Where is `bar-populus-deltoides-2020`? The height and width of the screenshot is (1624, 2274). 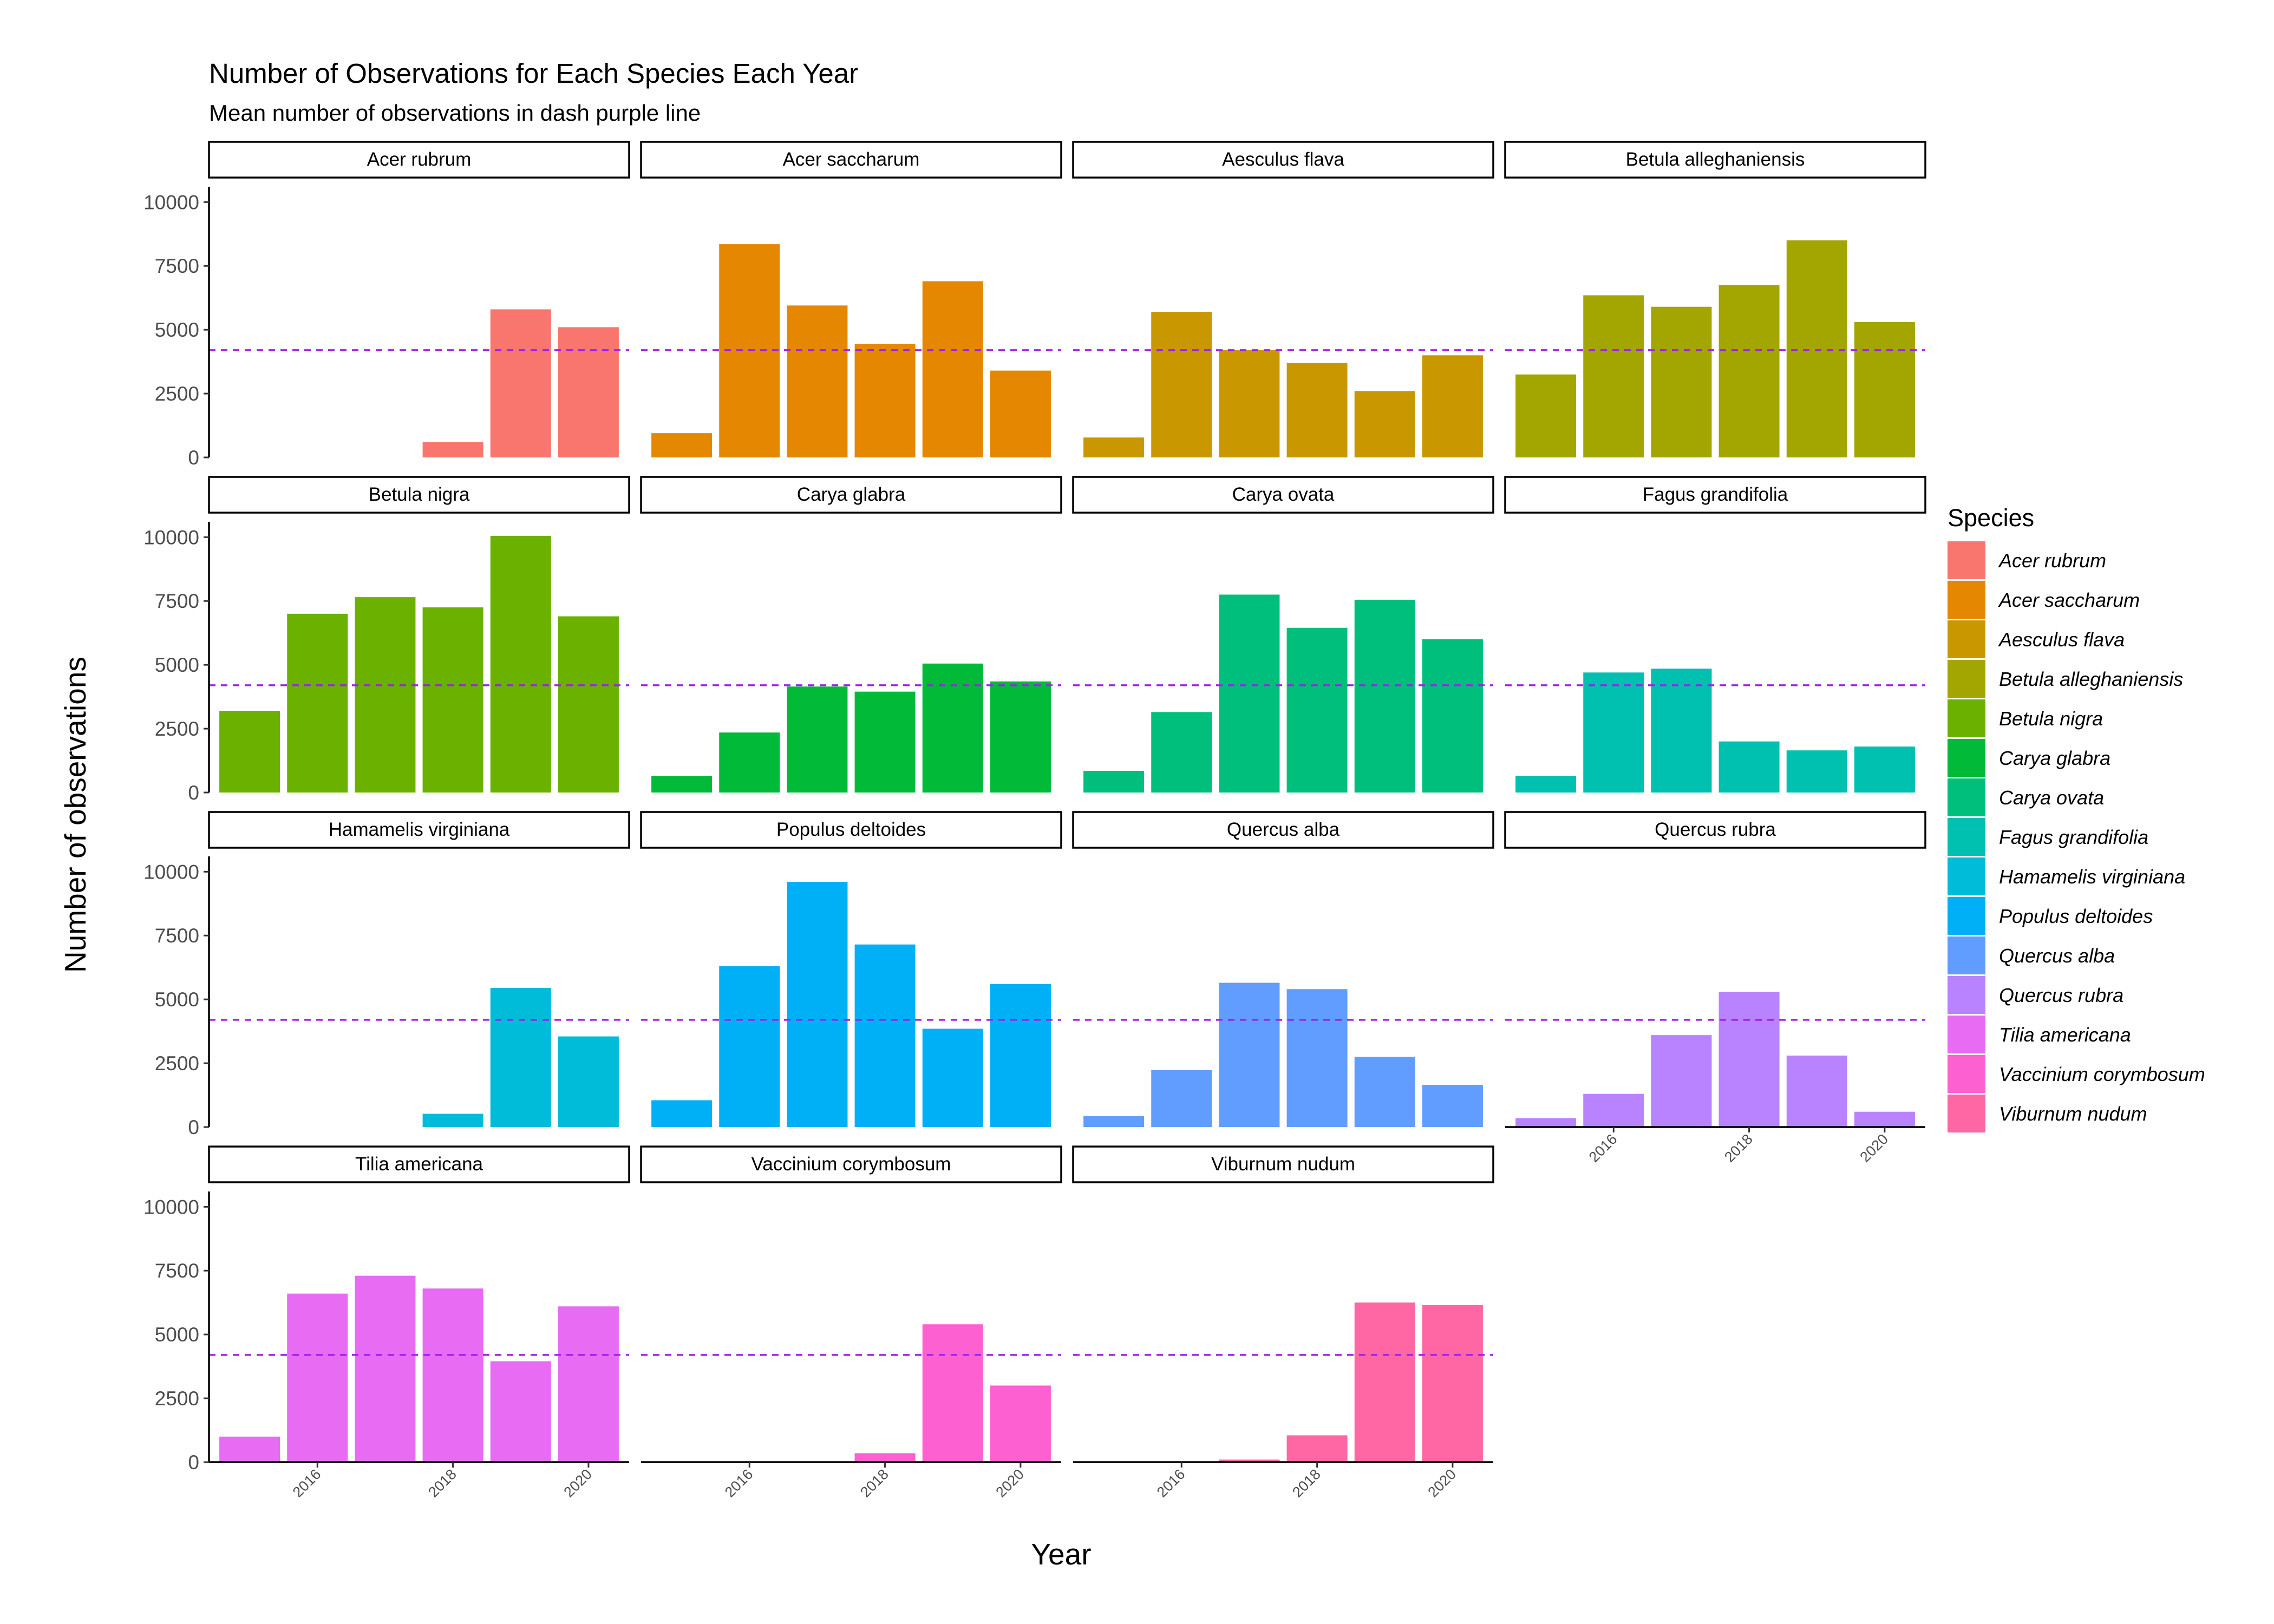
bar-populus-deltoides-2020 is located at coordinates (1021, 1055).